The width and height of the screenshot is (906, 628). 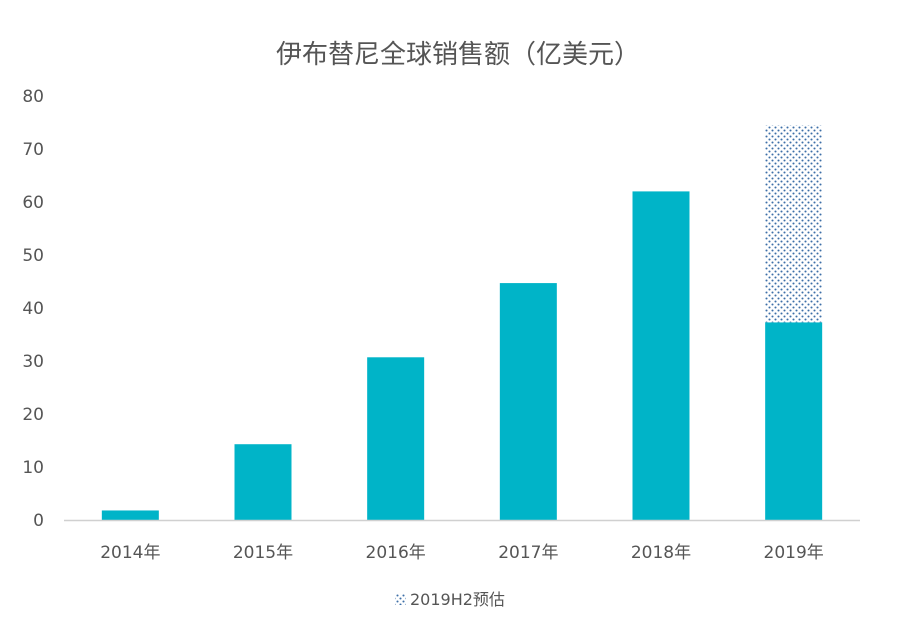 I want to click on legend: 2019H2预估, so click(x=450, y=599).